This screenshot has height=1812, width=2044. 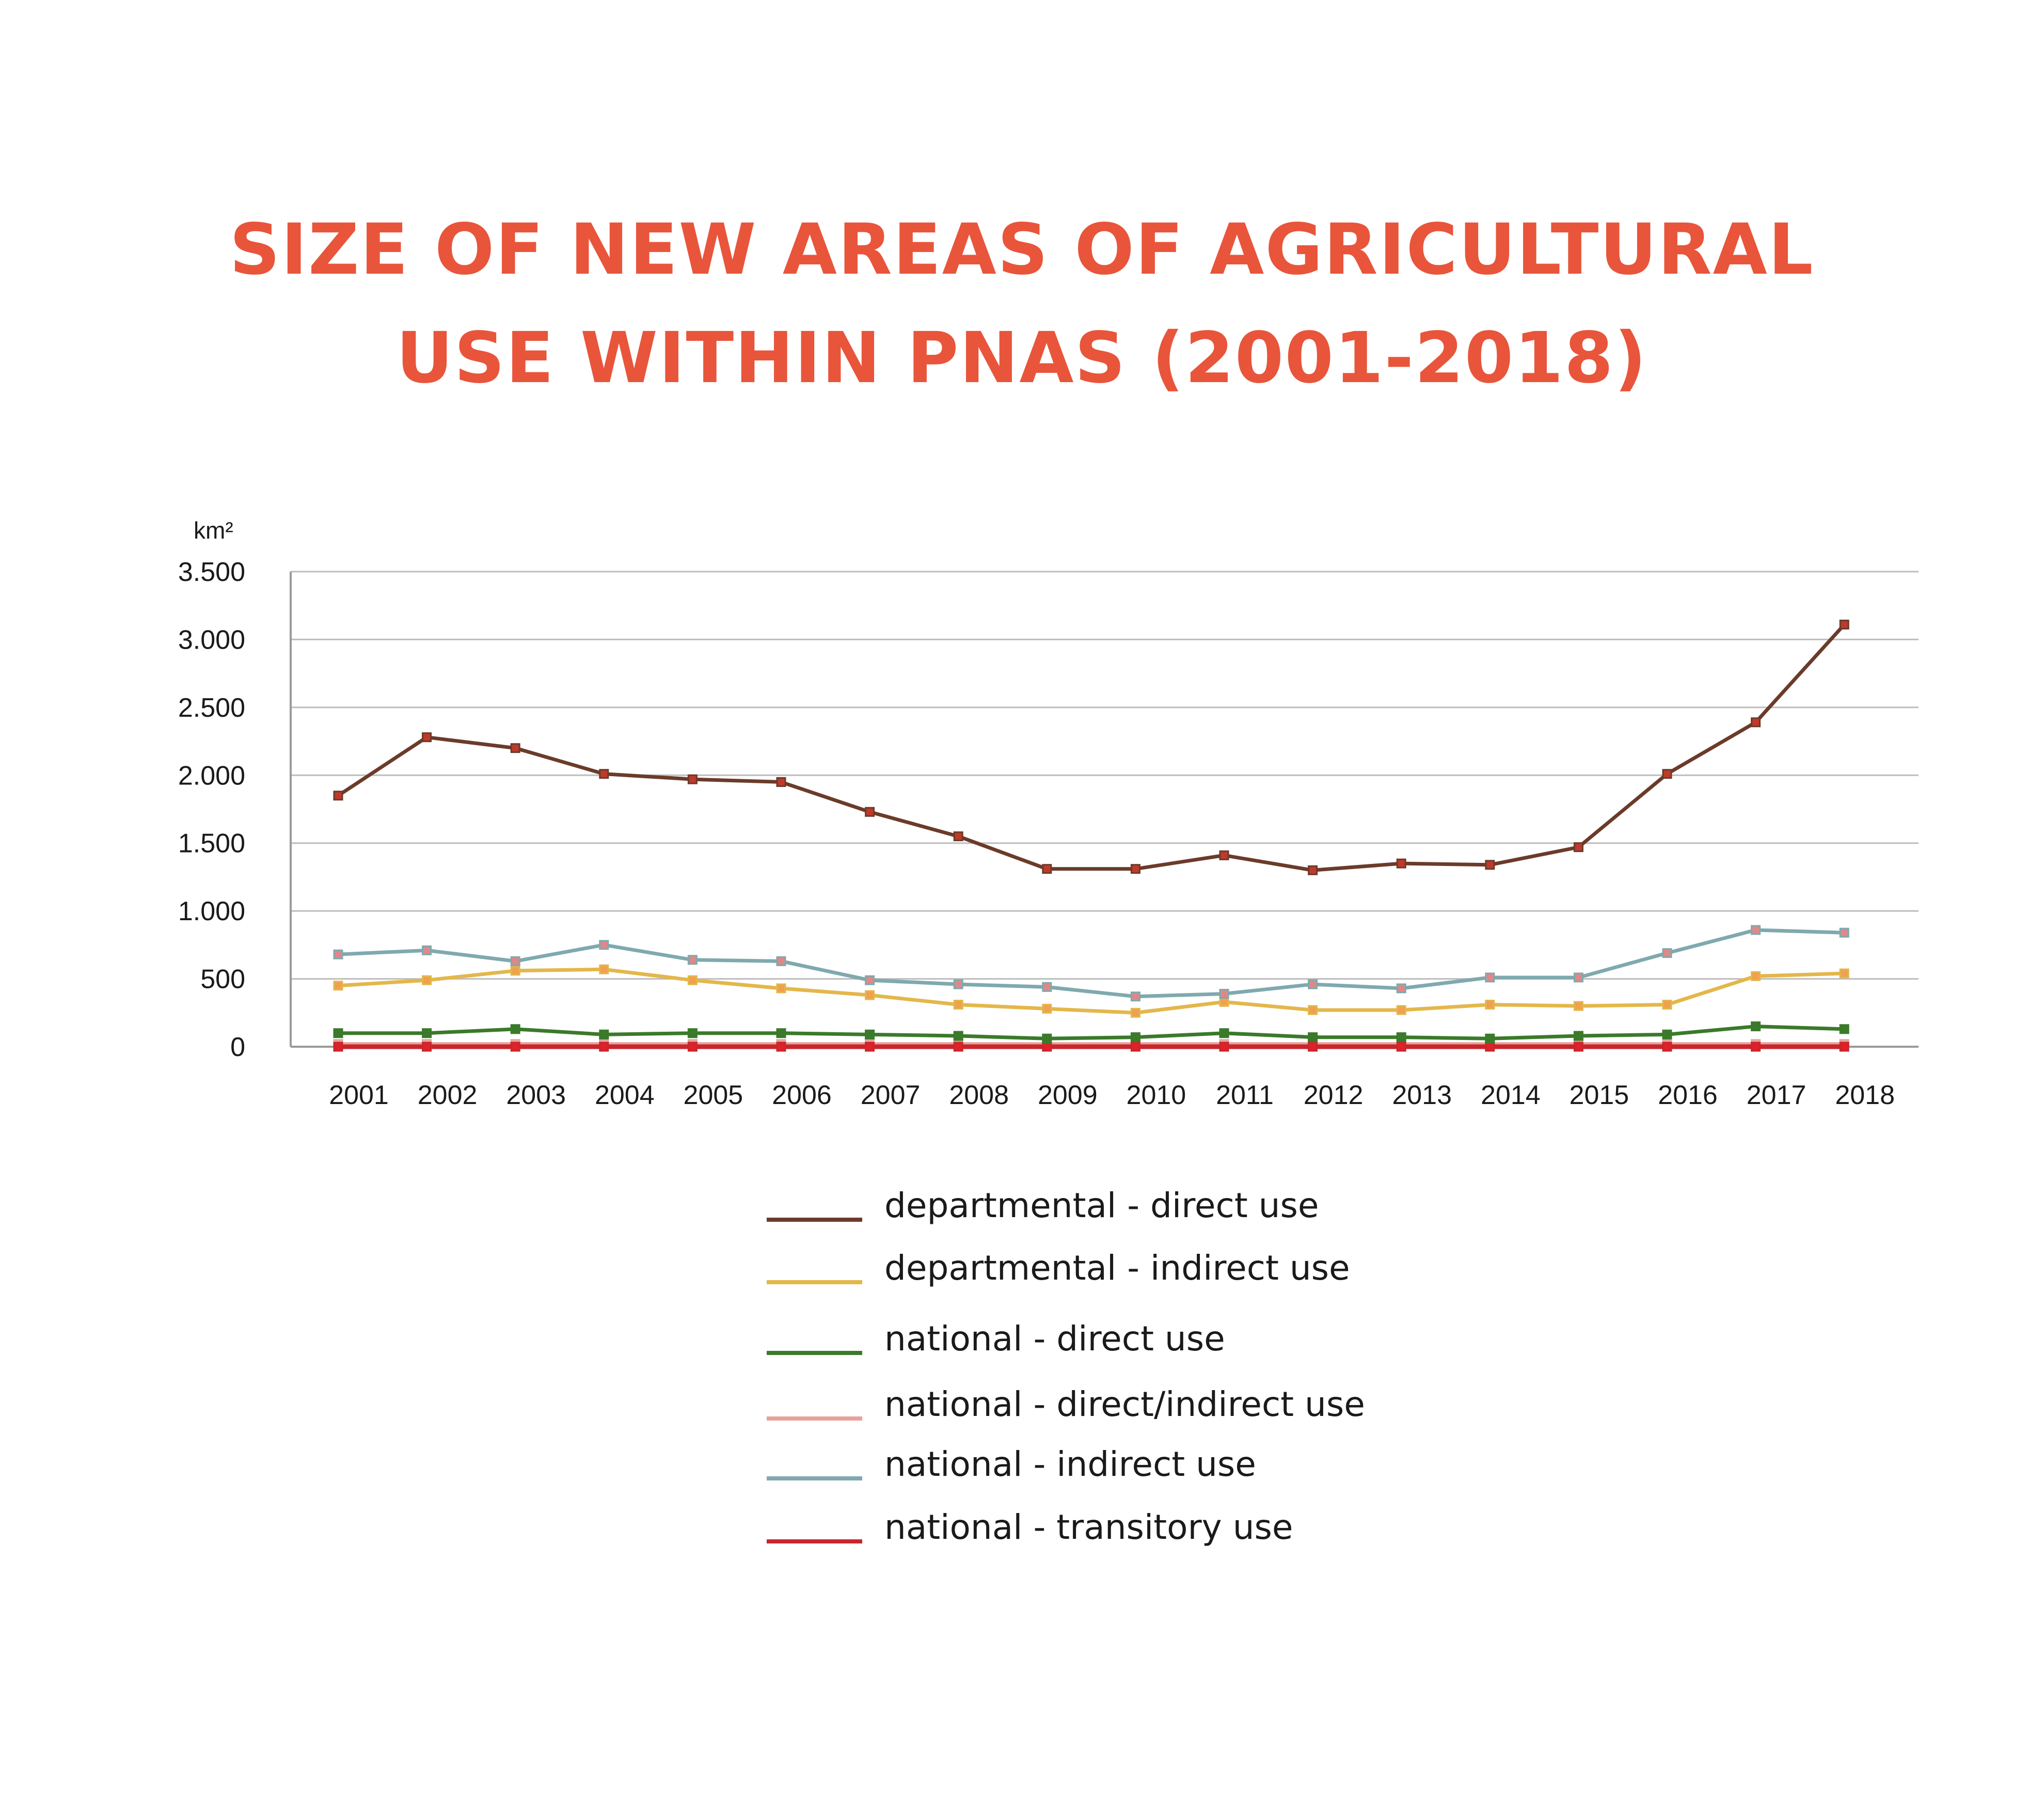 What do you see at coordinates (1599, 1095) in the screenshot?
I see `x-tick-label: 2015` at bounding box center [1599, 1095].